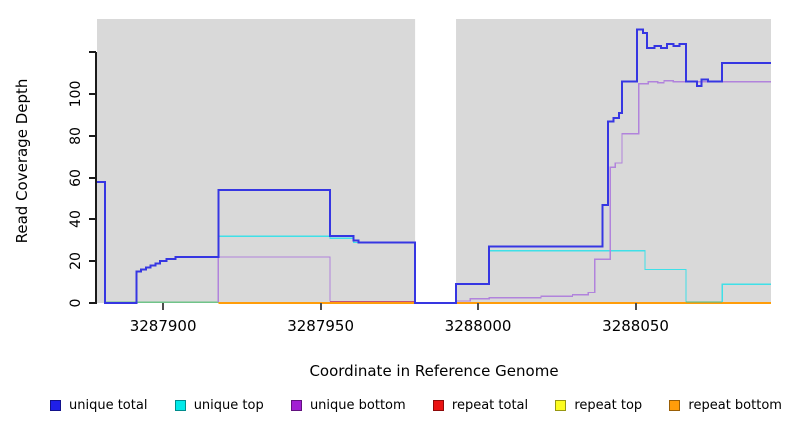 The width and height of the screenshot is (792, 432). Describe the element at coordinates (76, 219) in the screenshot. I see `y-tick-label: 40` at that location.